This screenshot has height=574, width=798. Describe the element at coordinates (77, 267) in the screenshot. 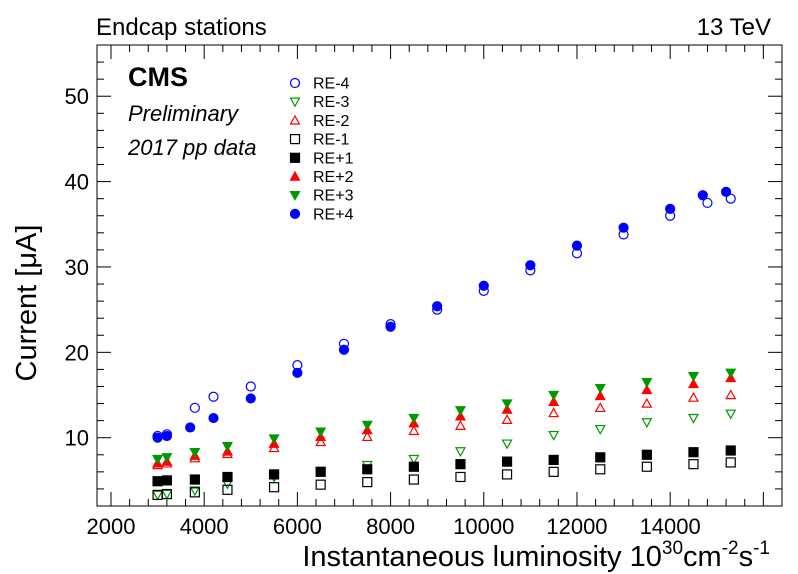

I see `y-tick-label: 30` at that location.